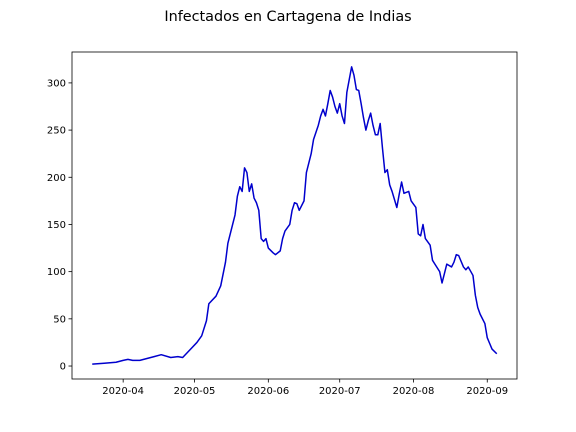 Image resolution: width=576 pixels, height=432 pixels. I want to click on x-tick-label: 2020-05, so click(195, 391).